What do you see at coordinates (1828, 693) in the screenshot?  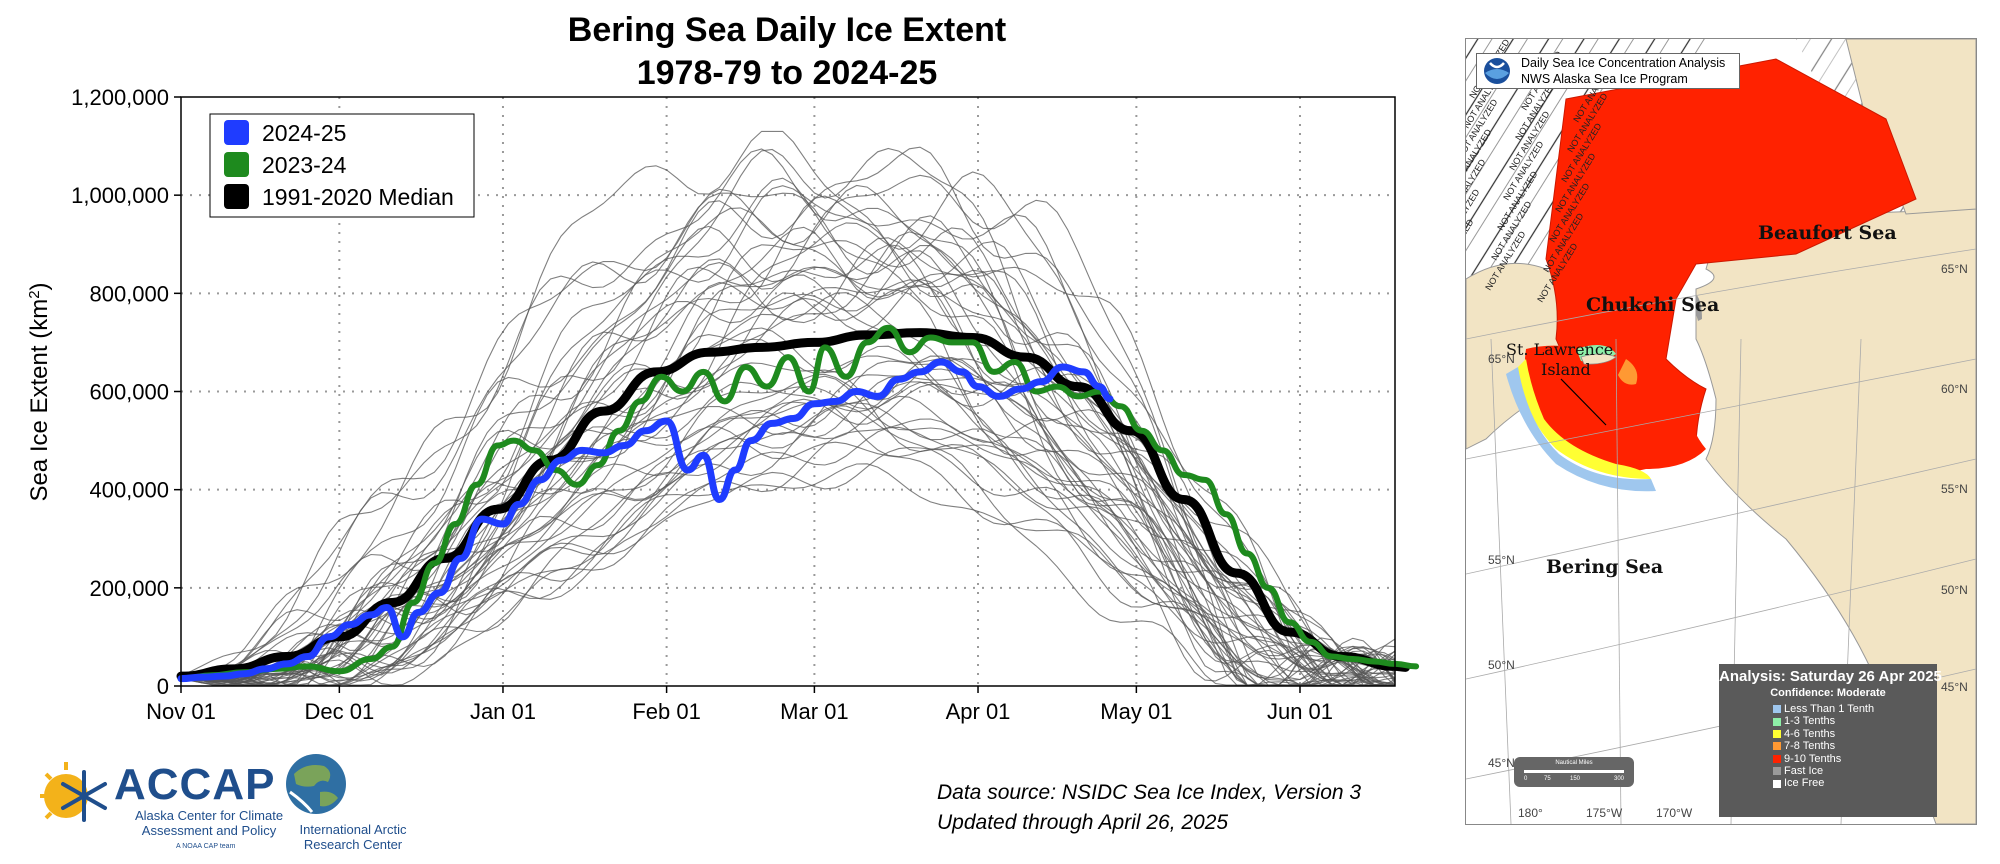 I see `analysis-confidence: Confidence: Moderate` at bounding box center [1828, 693].